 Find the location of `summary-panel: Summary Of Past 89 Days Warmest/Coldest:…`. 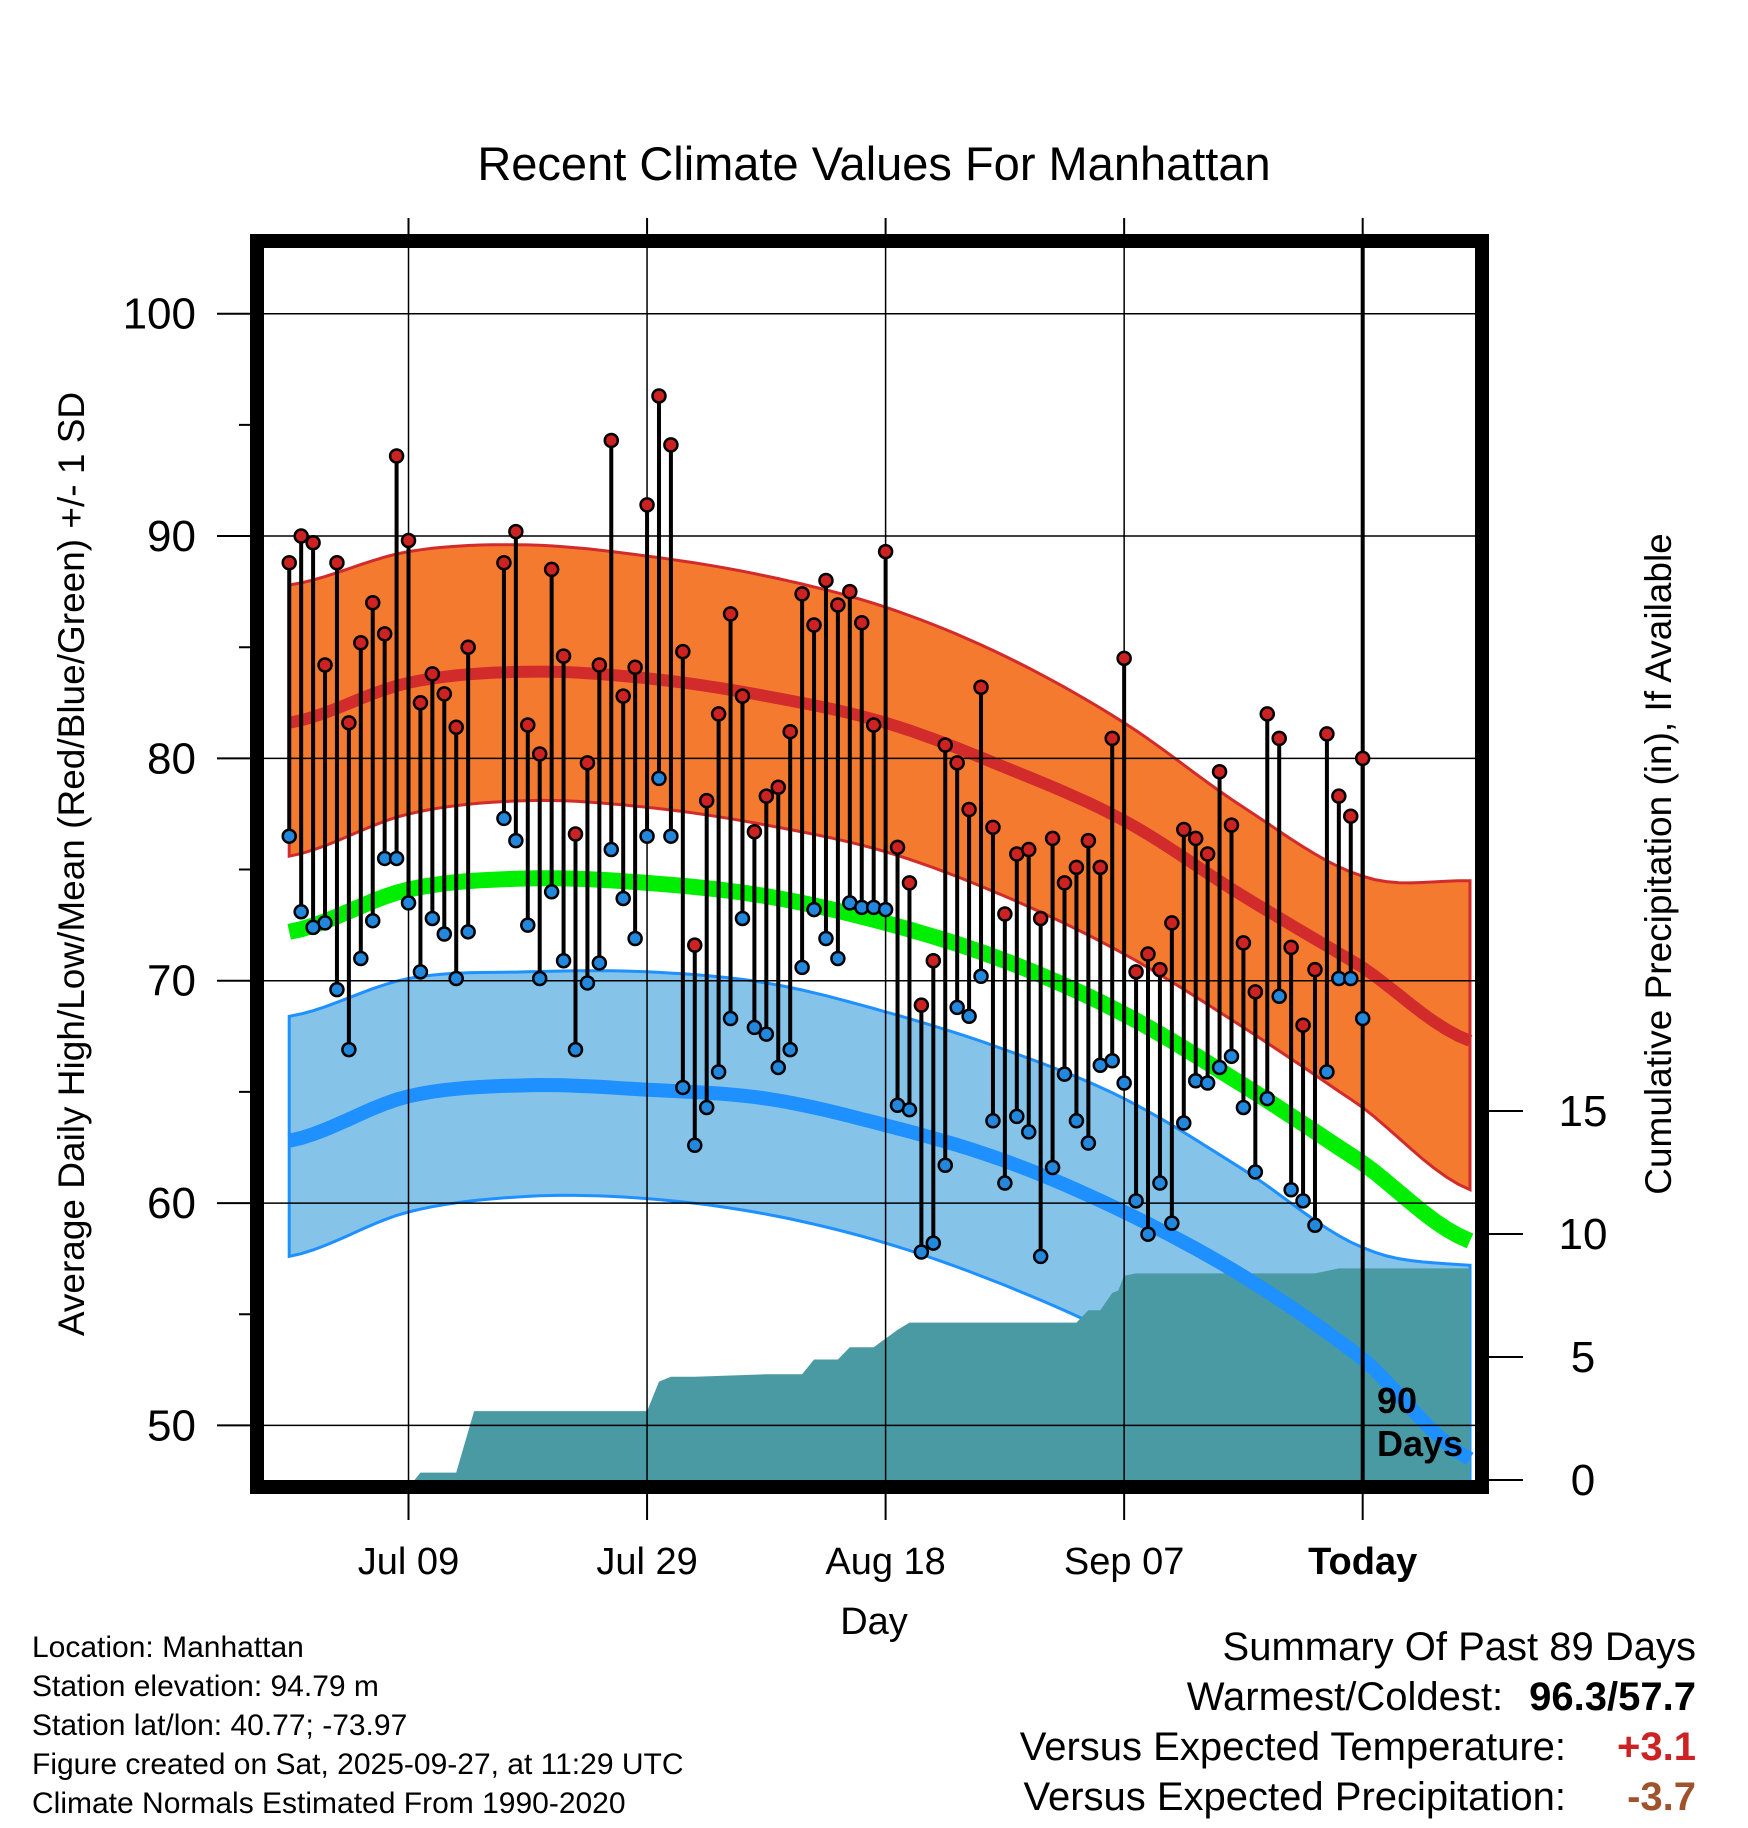

summary-panel: Summary Of Past 89 Days Warmest/Coldest:… is located at coordinates (1358, 1722).